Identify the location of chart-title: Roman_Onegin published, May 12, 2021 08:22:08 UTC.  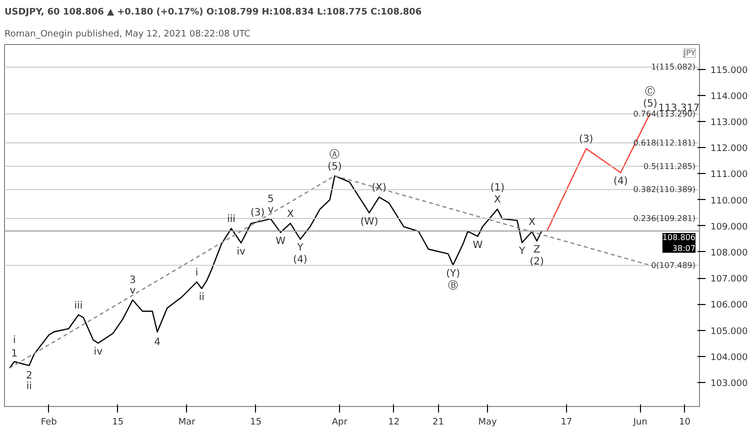
(127, 35).